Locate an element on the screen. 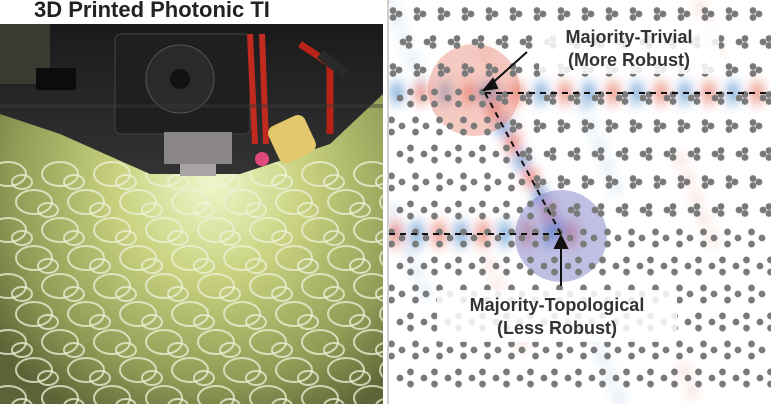  trivial-label-line2: (More Robust) is located at coordinates (629, 60).